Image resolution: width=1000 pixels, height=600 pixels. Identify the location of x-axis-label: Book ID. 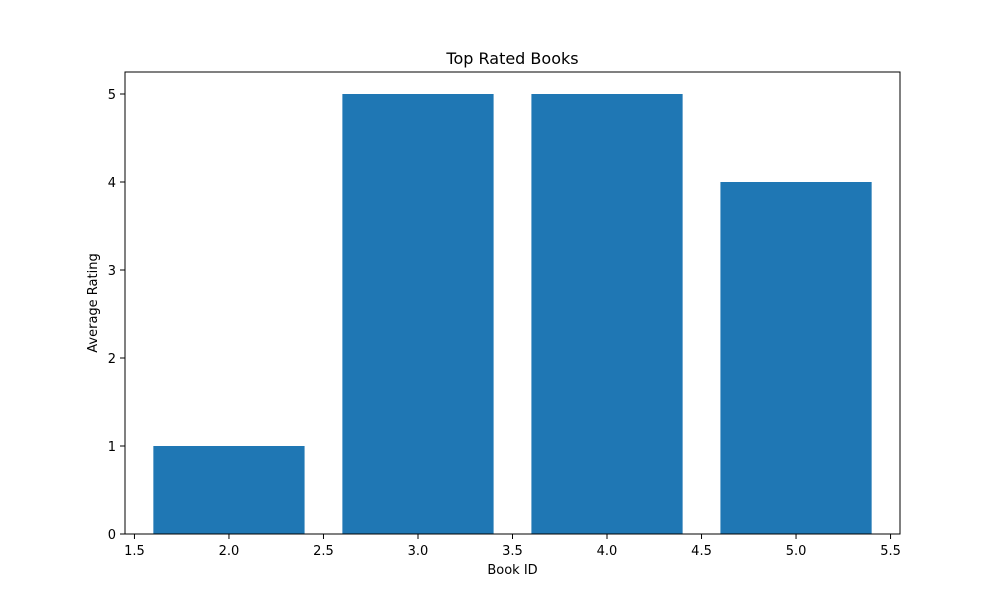
(512, 570).